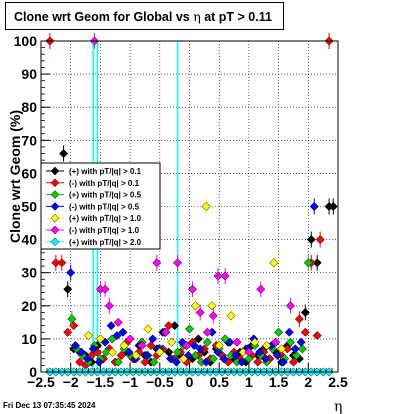 The image size is (400, 414). Describe the element at coordinates (29, 273) in the screenshot. I see `y-tick-label: 30` at that location.